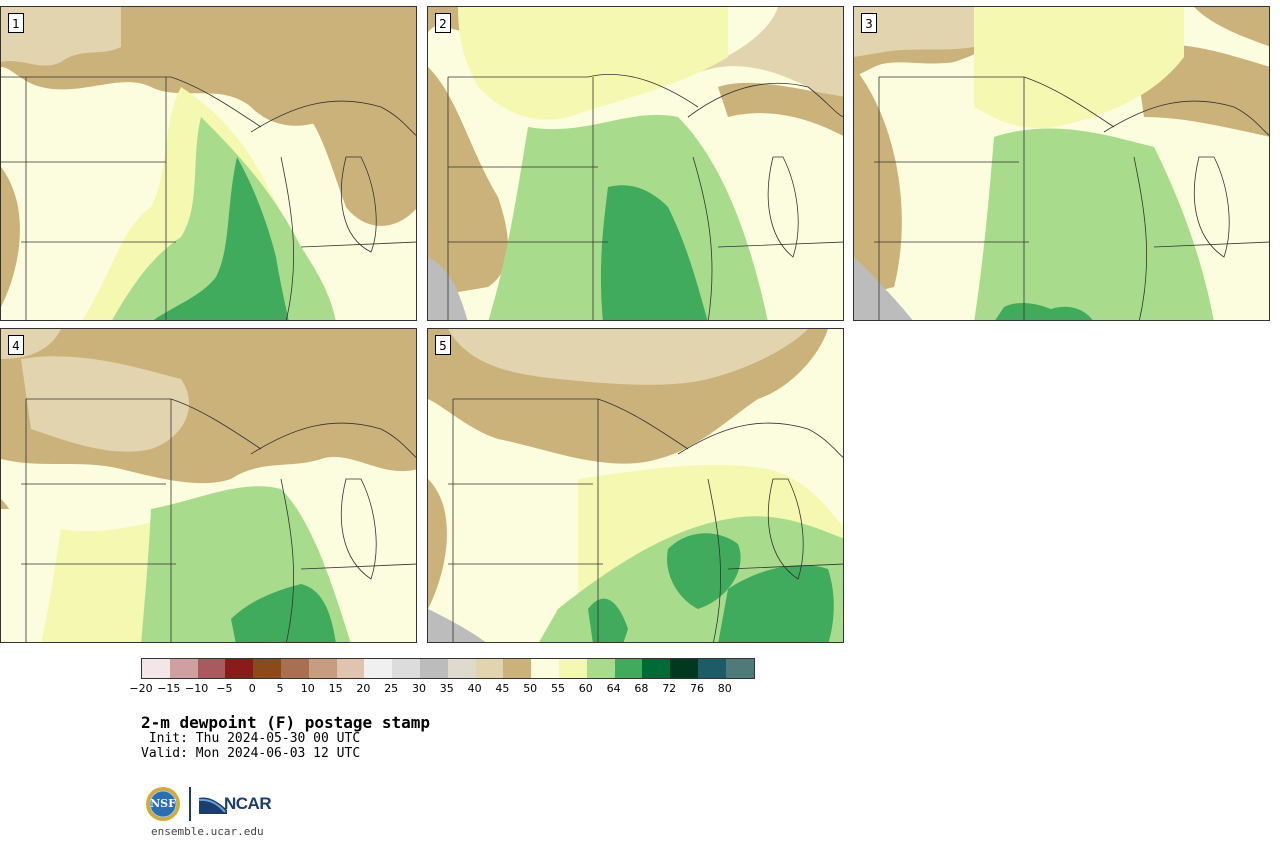 This screenshot has height=844, width=1280. I want to click on map-panel-1: 1, so click(208, 163).